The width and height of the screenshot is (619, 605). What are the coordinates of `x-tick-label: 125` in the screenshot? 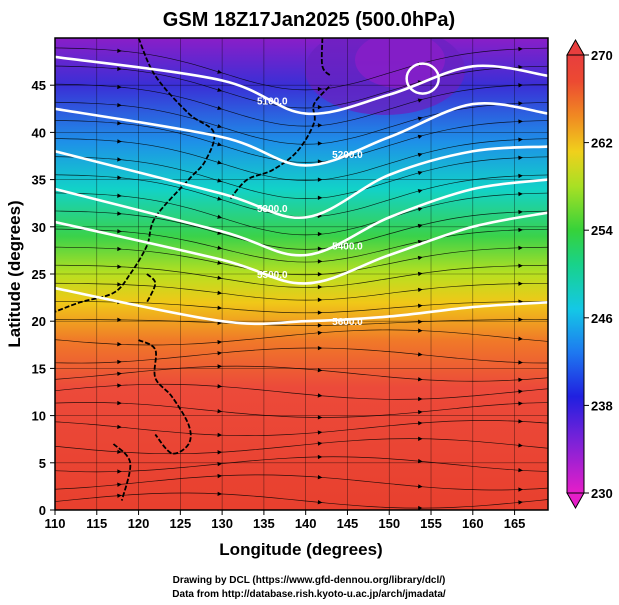 It's located at (180, 523).